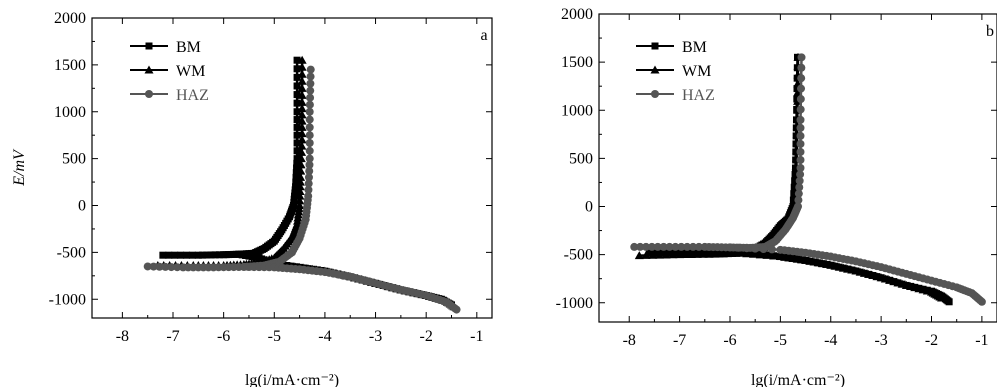 This screenshot has height=387, width=997. Describe the element at coordinates (70, 65) in the screenshot. I see `y-tick-label: 1500` at that location.